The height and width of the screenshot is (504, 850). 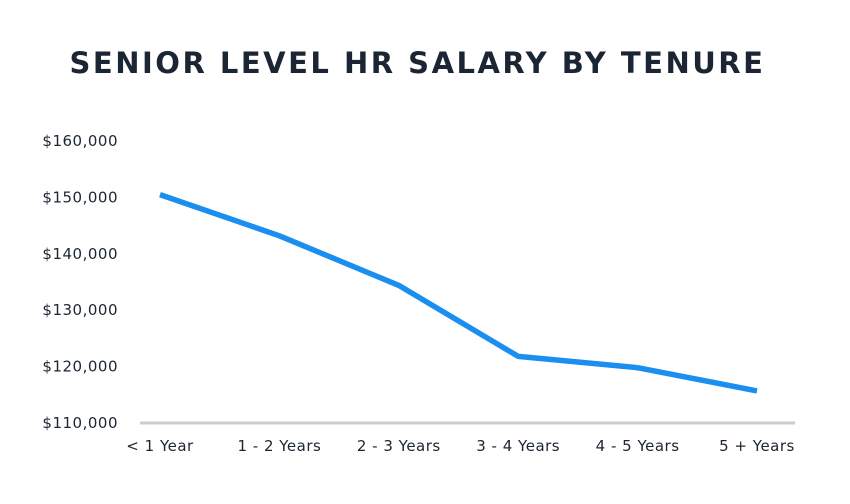 I want to click on y-tick-label: $120,000, so click(x=80, y=367).